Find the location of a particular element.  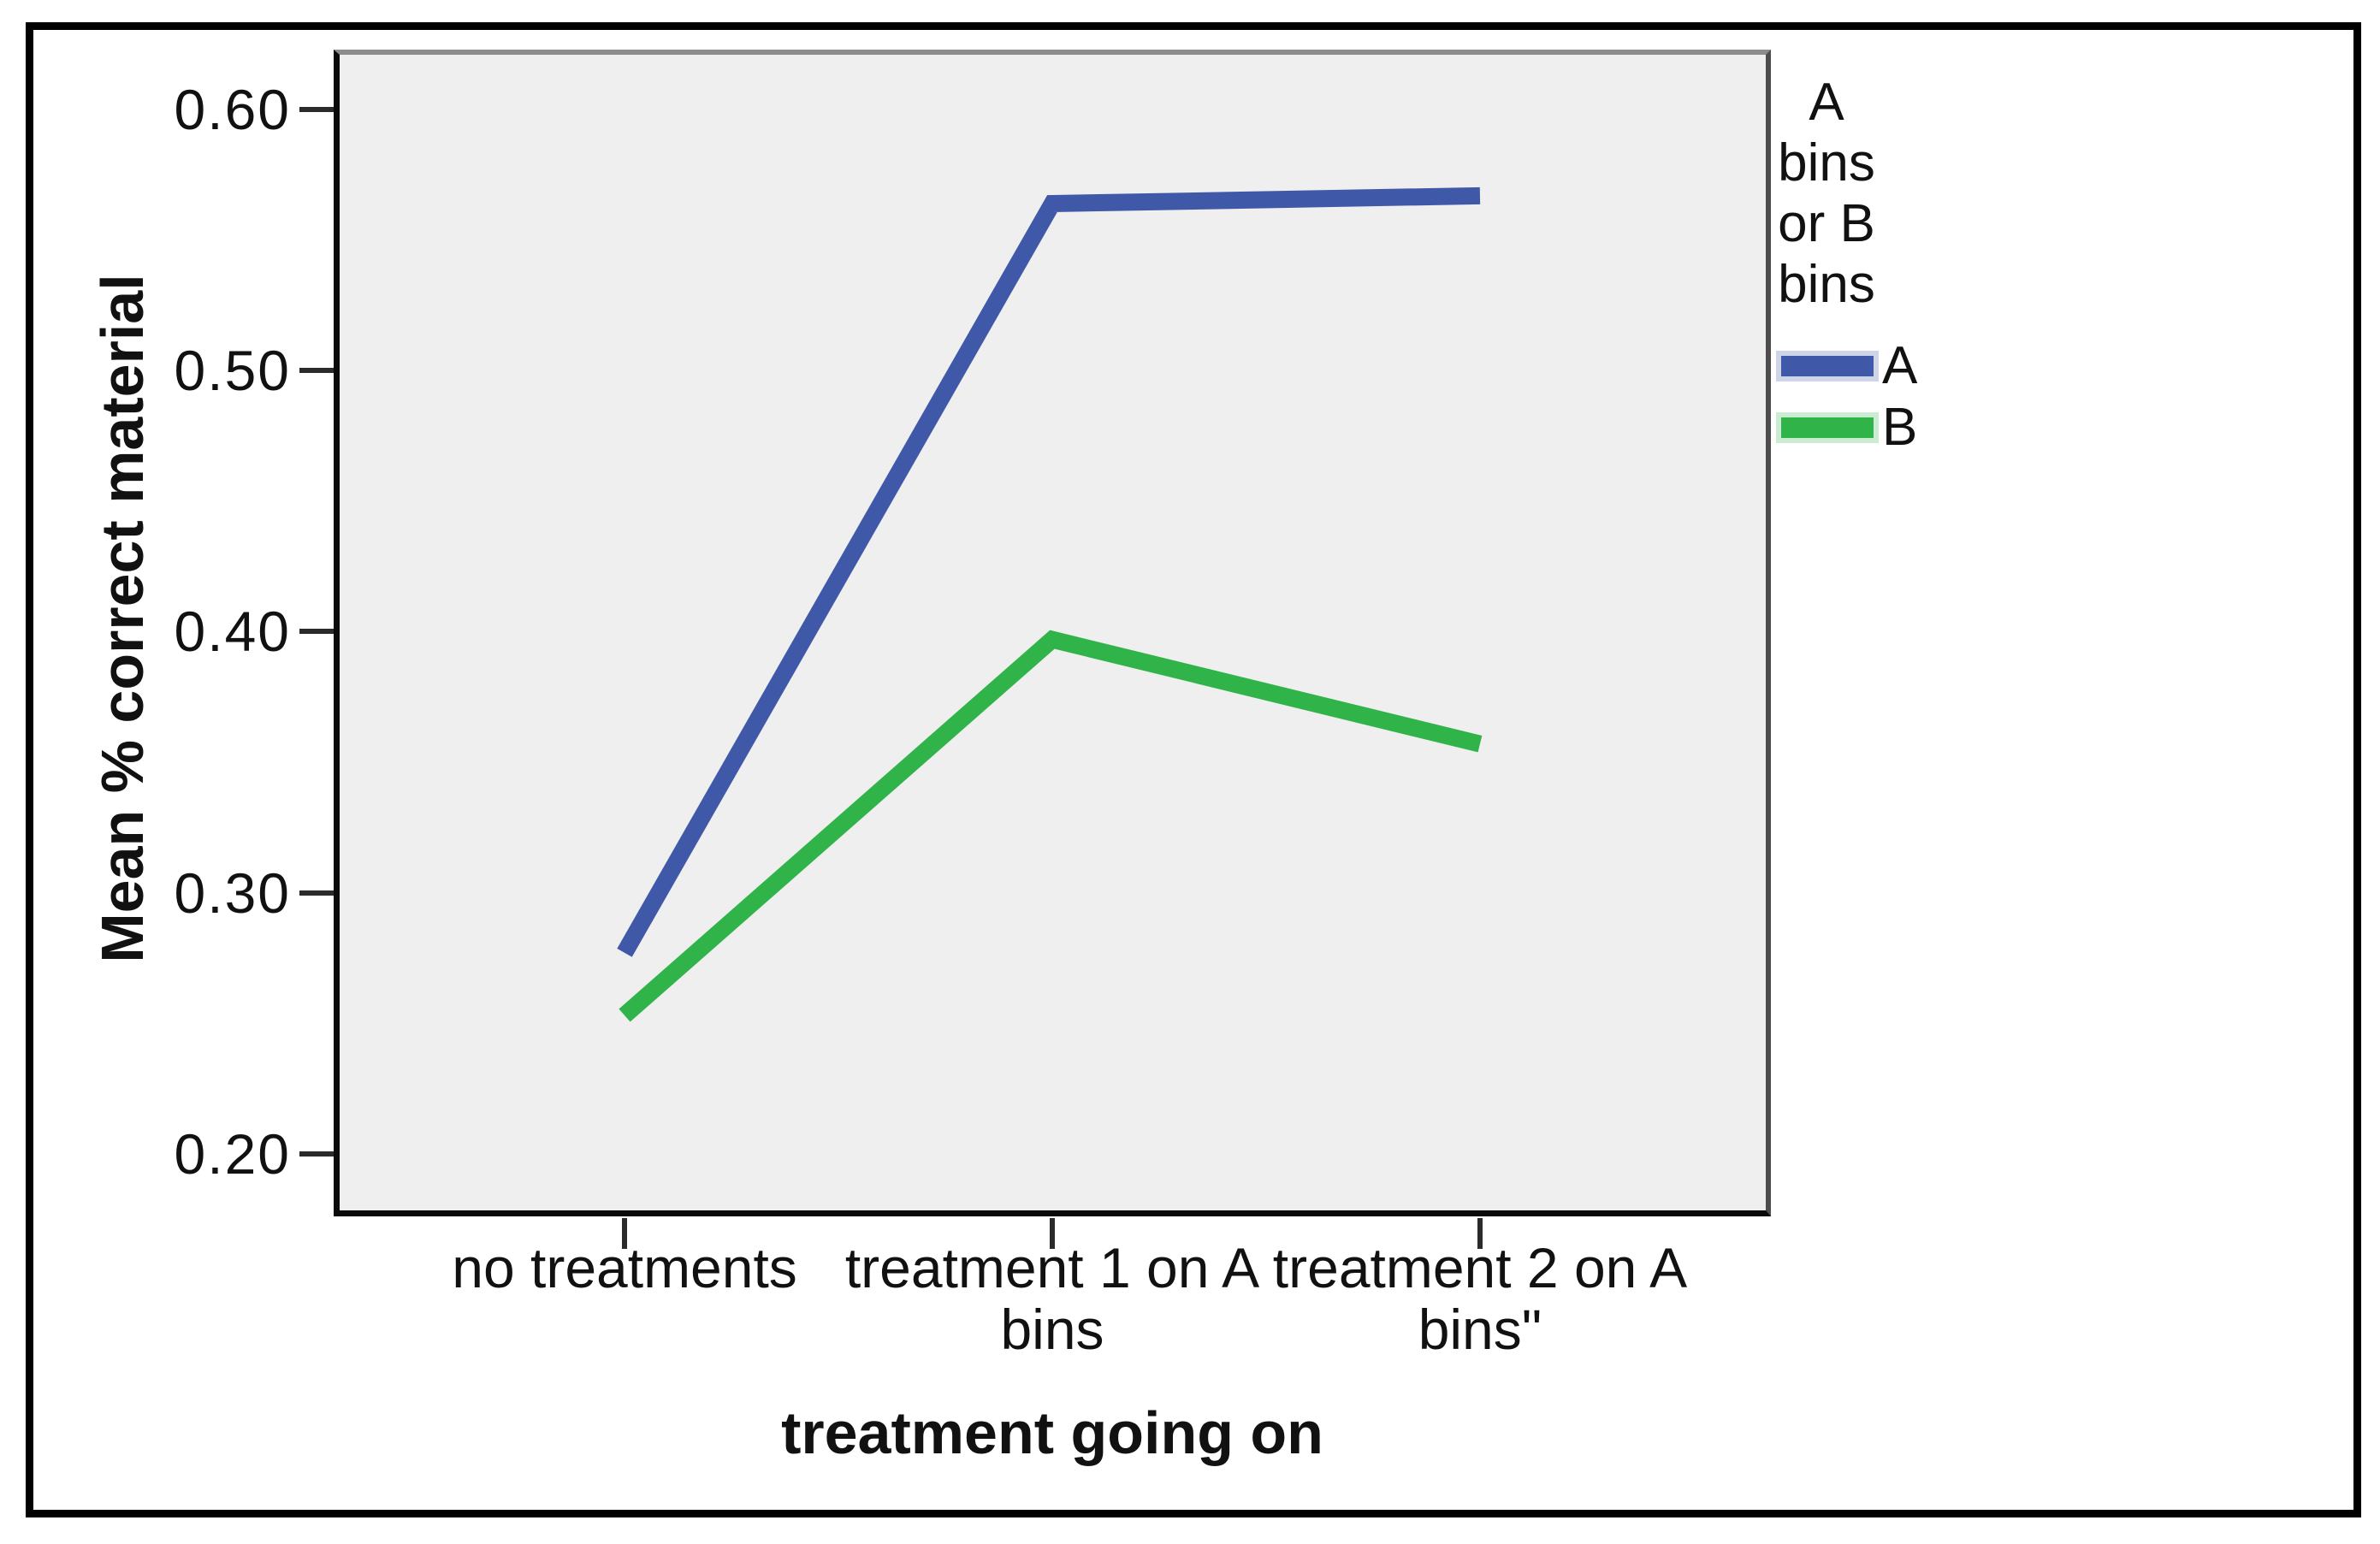

x-category-label: treatment 1 on A bins is located at coordinates (1052, 1298).